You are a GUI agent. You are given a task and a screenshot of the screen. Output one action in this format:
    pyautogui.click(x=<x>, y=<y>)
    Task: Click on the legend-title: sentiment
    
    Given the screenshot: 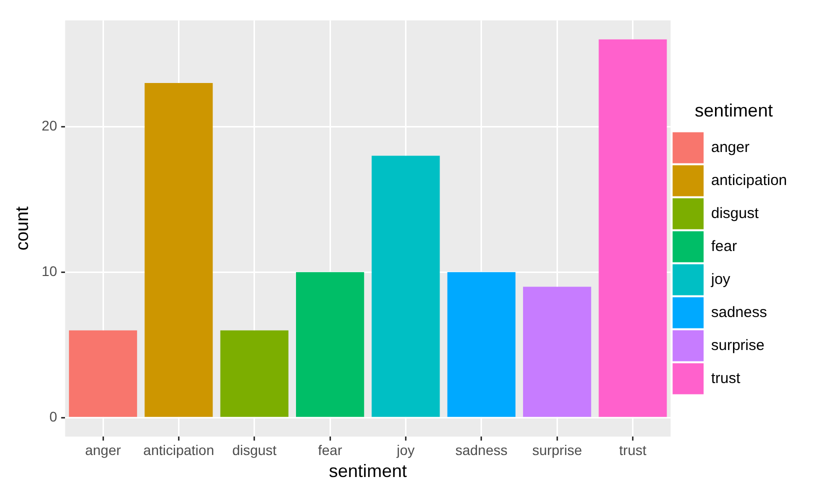 What is the action you would take?
    pyautogui.click(x=733, y=110)
    